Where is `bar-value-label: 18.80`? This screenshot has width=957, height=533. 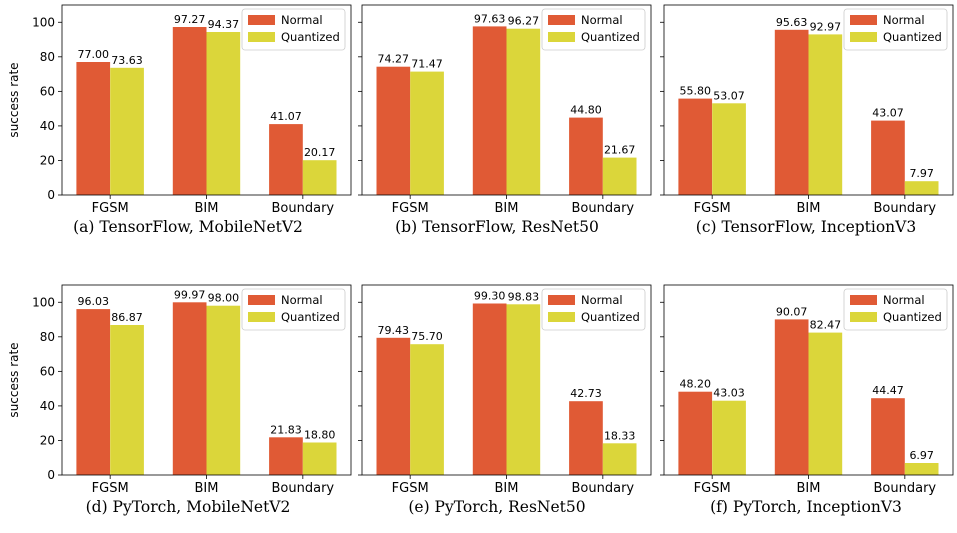 bar-value-label: 18.80 is located at coordinates (320, 435).